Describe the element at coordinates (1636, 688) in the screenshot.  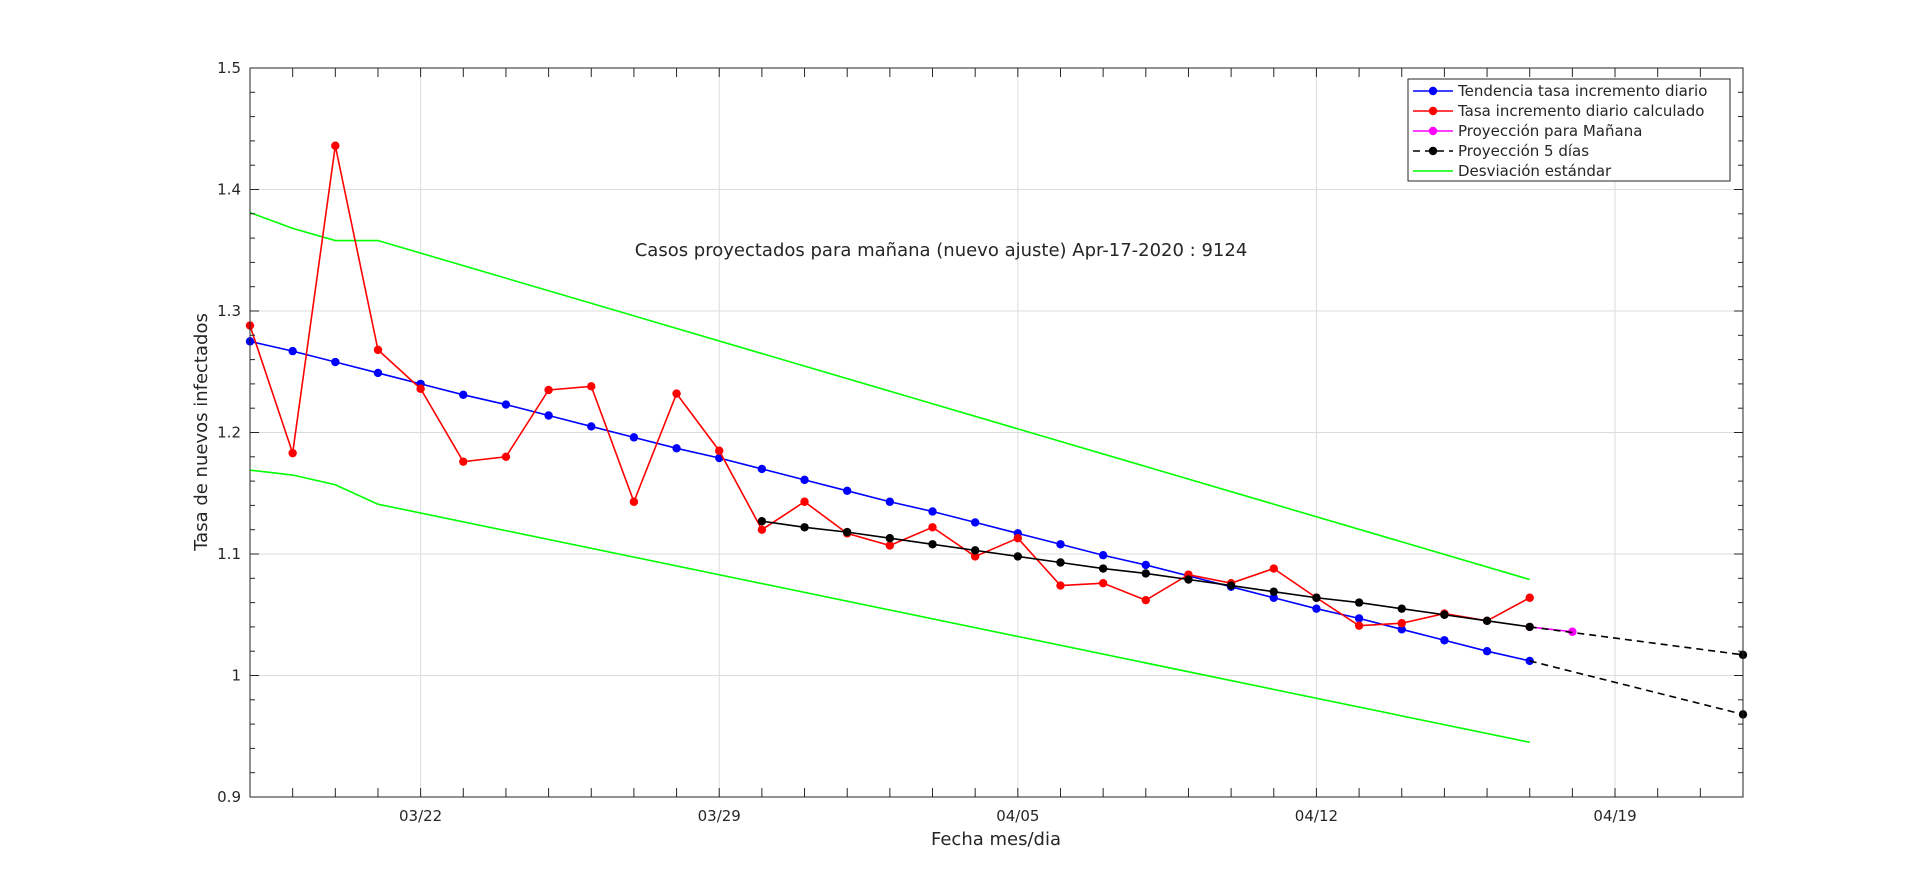
I see `projection-dashed-line` at that location.